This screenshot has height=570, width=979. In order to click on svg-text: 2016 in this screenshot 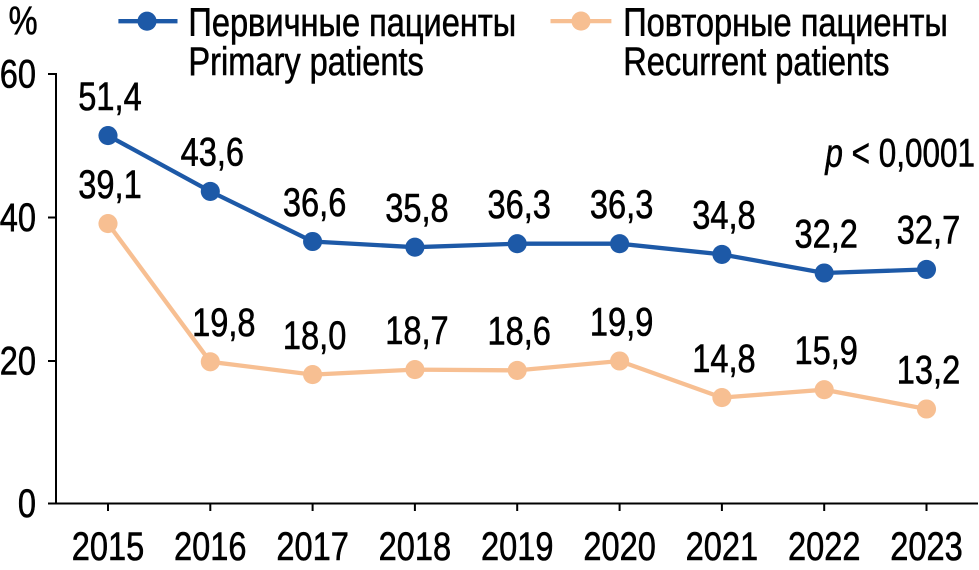, I will do `click(210, 546)`.